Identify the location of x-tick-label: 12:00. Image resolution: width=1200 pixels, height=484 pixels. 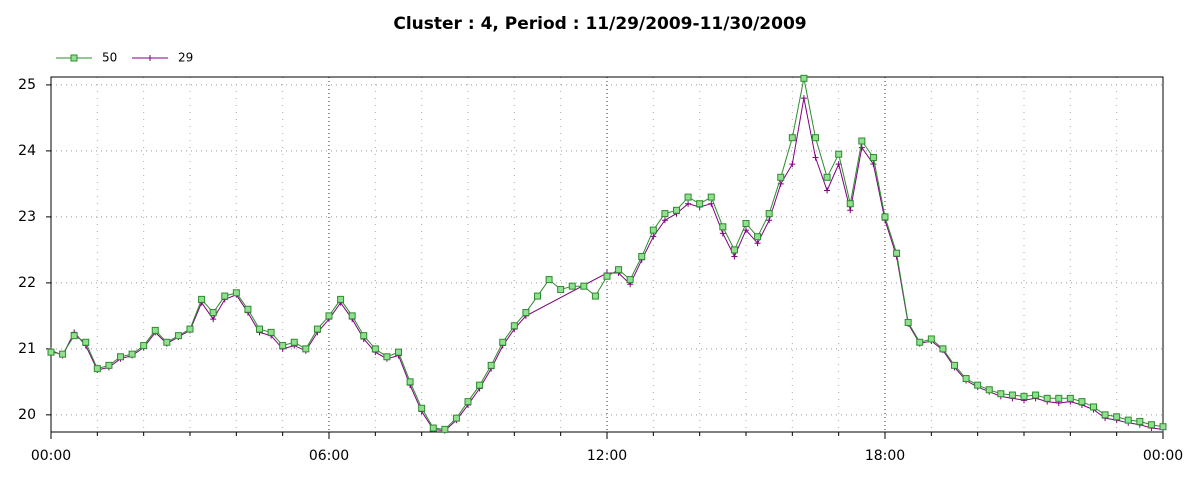
(607, 456).